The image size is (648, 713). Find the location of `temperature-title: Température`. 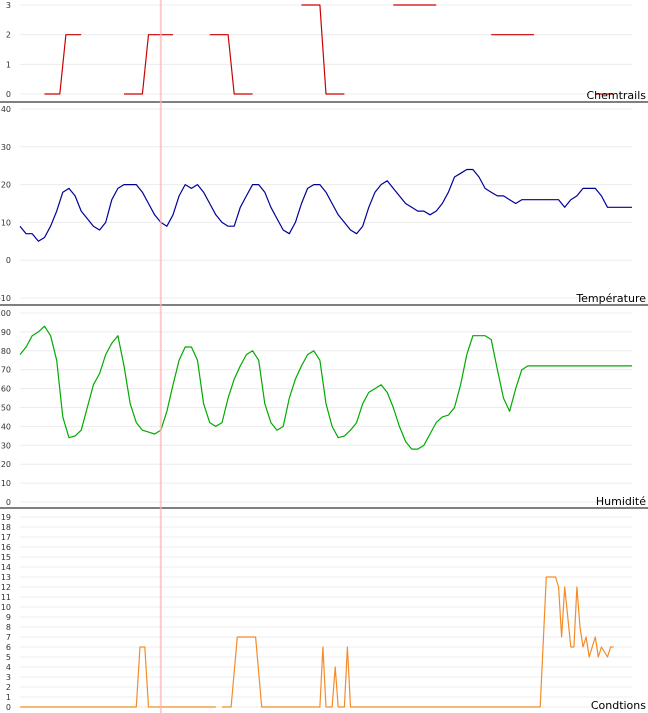

temperature-title: Température is located at coordinates (610, 298).